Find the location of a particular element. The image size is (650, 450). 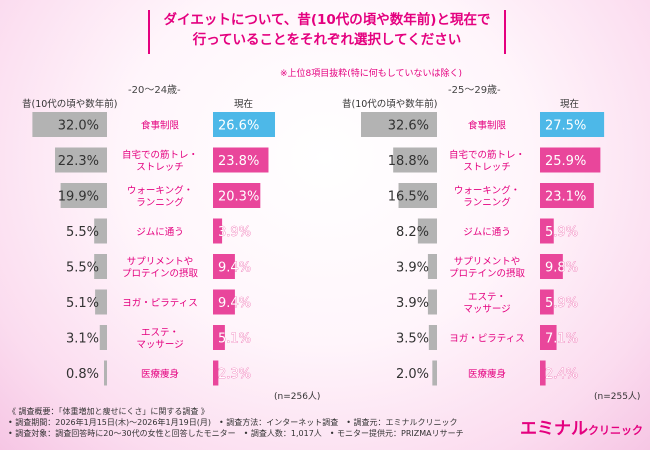

category-label: プロテインの摂取 is located at coordinates (160, 274).